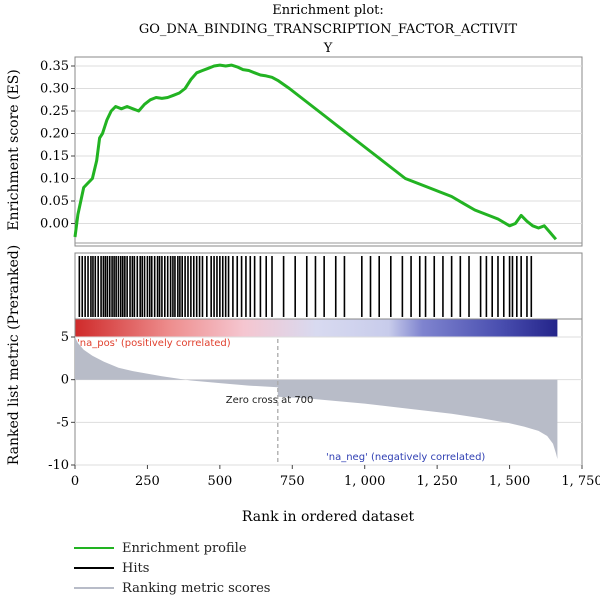  What do you see at coordinates (94, 588) in the screenshot?
I see `legend-swatch-gray` at bounding box center [94, 588].